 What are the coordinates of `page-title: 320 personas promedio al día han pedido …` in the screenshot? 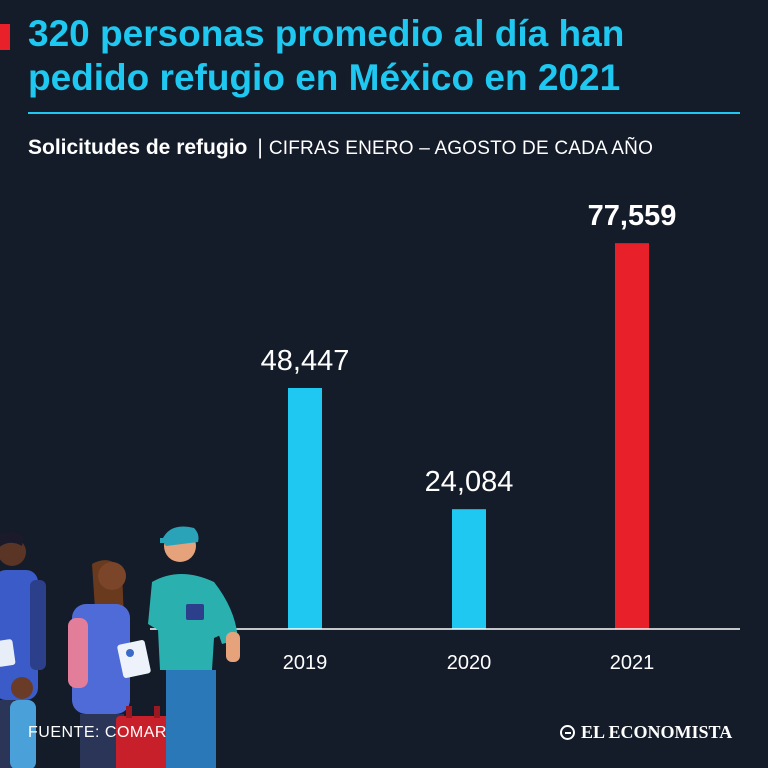 It's located at (326, 55).